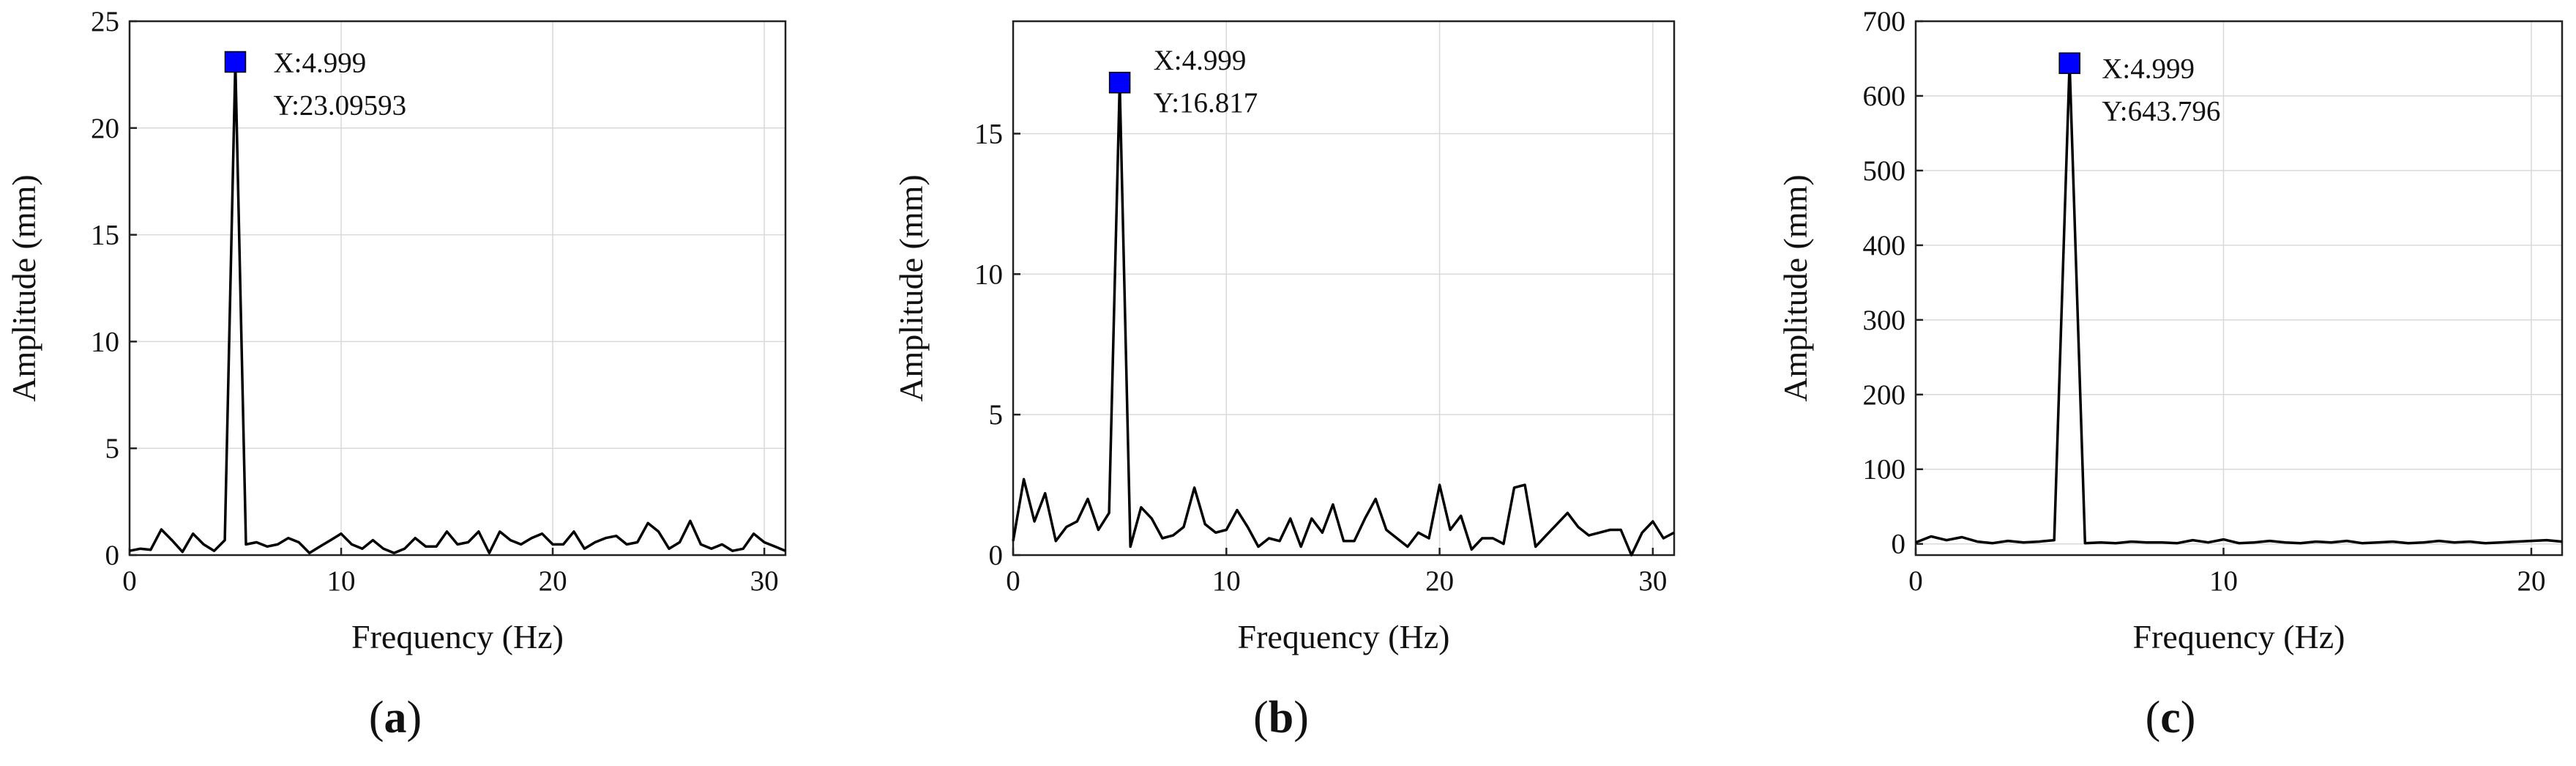 The image size is (2576, 766). I want to click on panel-label-letter: a, so click(395, 718).